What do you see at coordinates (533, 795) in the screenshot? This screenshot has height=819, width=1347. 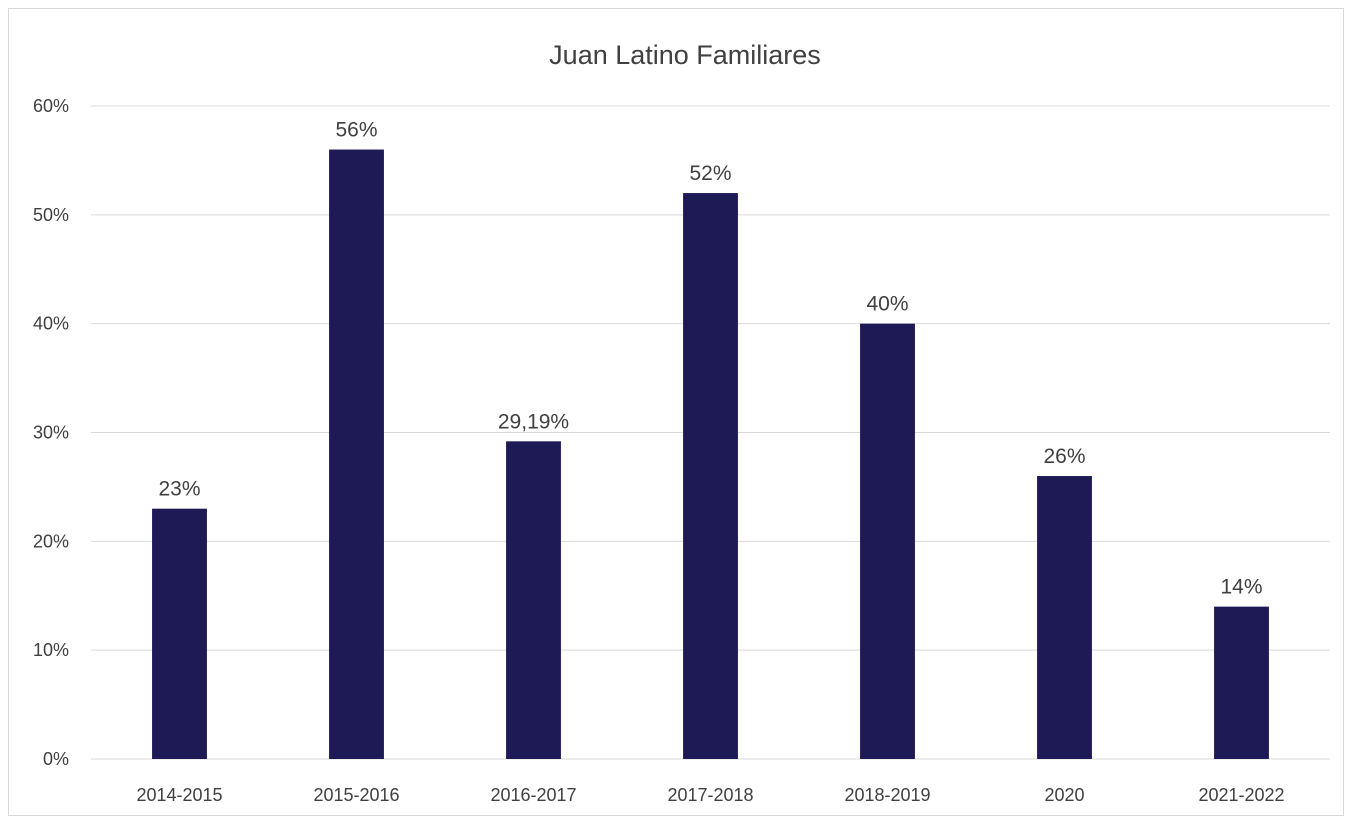 I see `x-tick-label: 2016-2017` at bounding box center [533, 795].